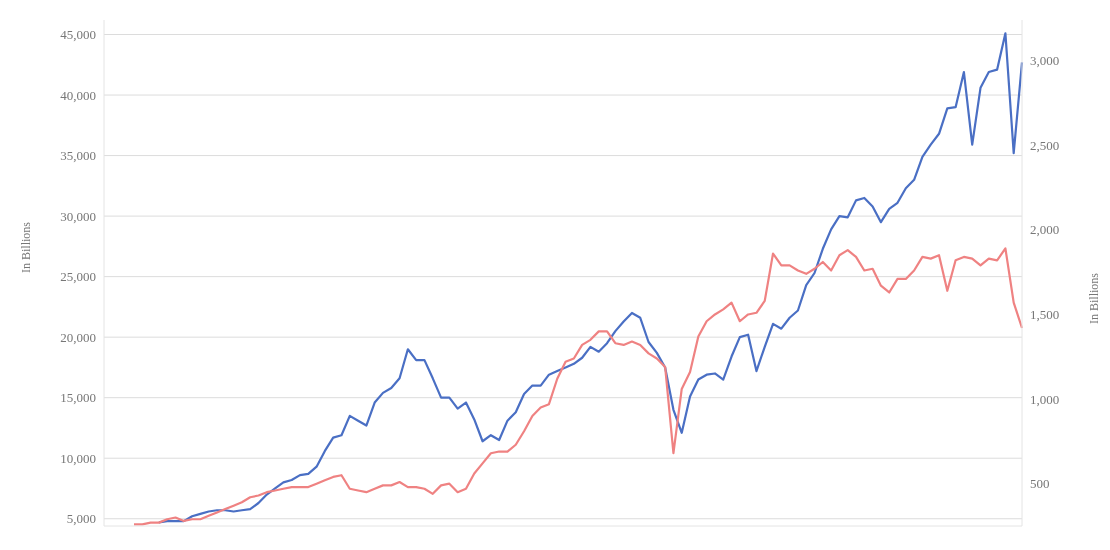  What do you see at coordinates (78, 398) in the screenshot?
I see `y-tick-label: 15,000` at bounding box center [78, 398].